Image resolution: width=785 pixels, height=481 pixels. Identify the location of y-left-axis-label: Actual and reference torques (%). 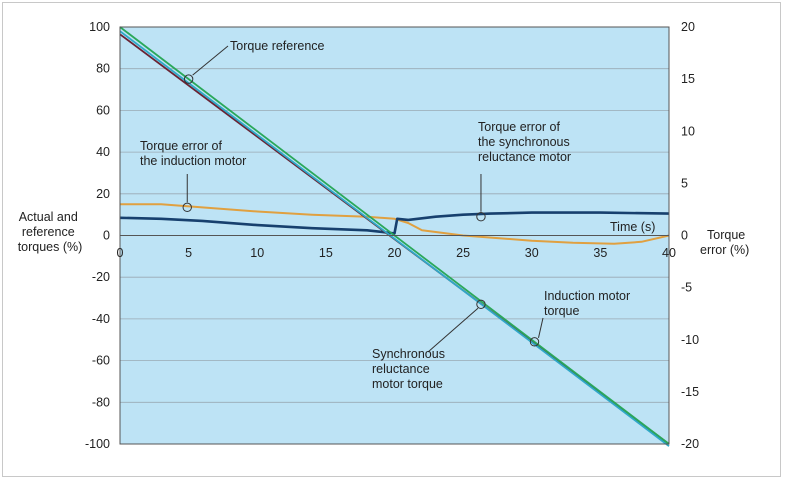
(50, 232).